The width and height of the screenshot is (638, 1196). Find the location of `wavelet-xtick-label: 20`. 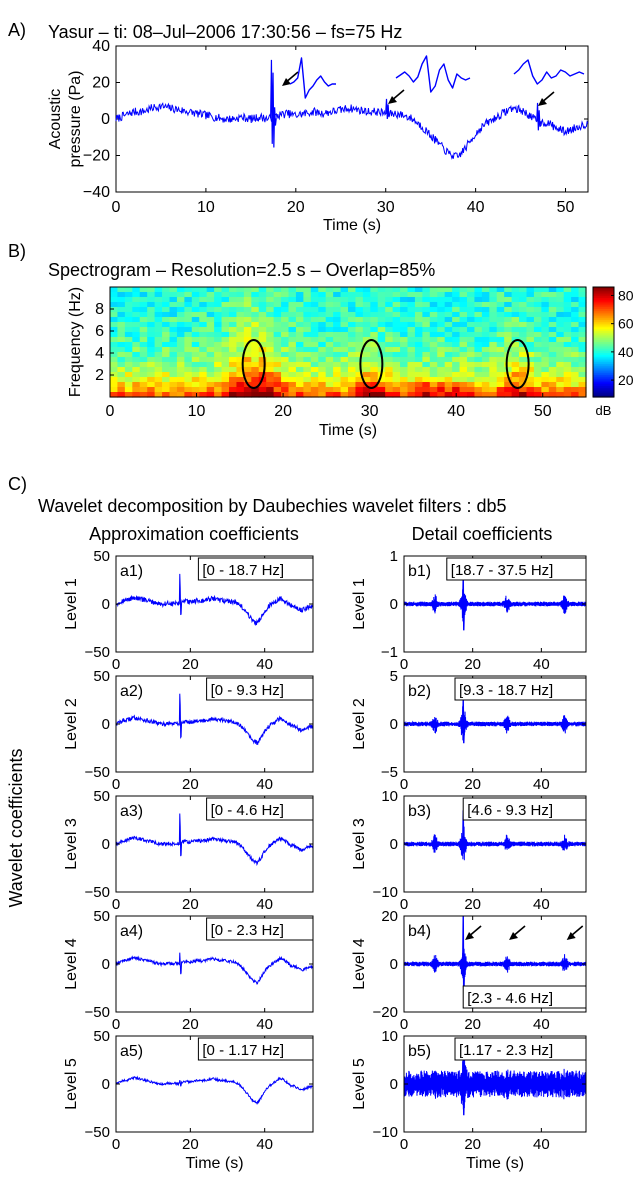

wavelet-xtick-label: 20 is located at coordinates (190, 1144).